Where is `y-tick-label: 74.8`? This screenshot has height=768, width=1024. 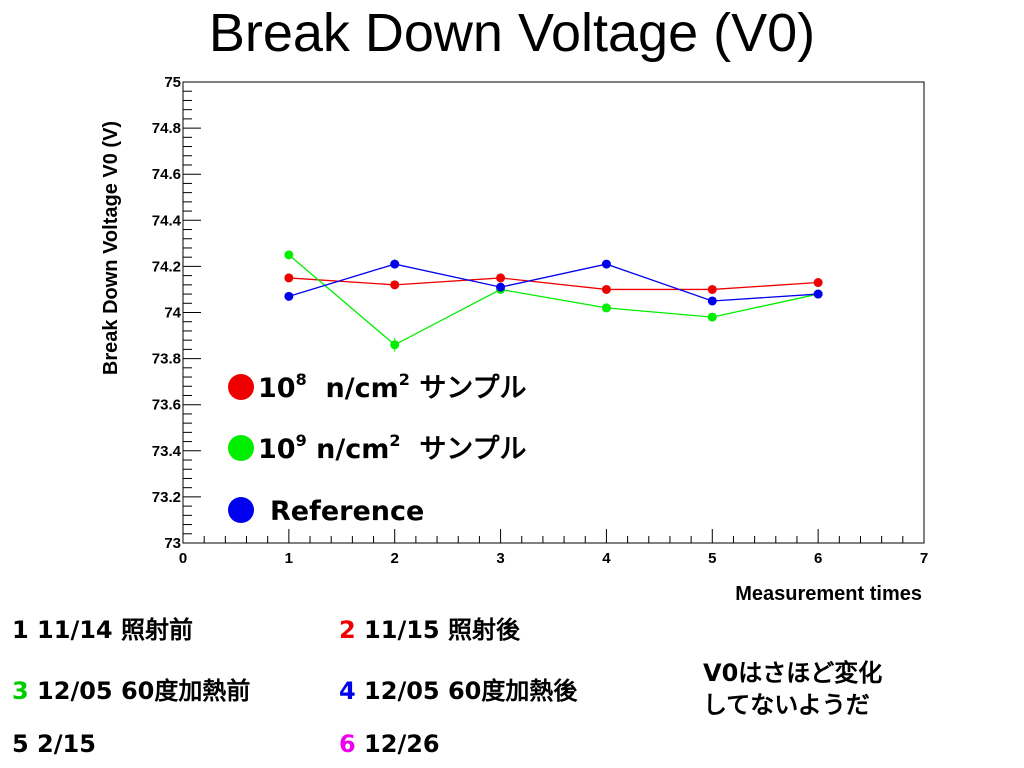
y-tick-label: 74.8 is located at coordinates (166, 128).